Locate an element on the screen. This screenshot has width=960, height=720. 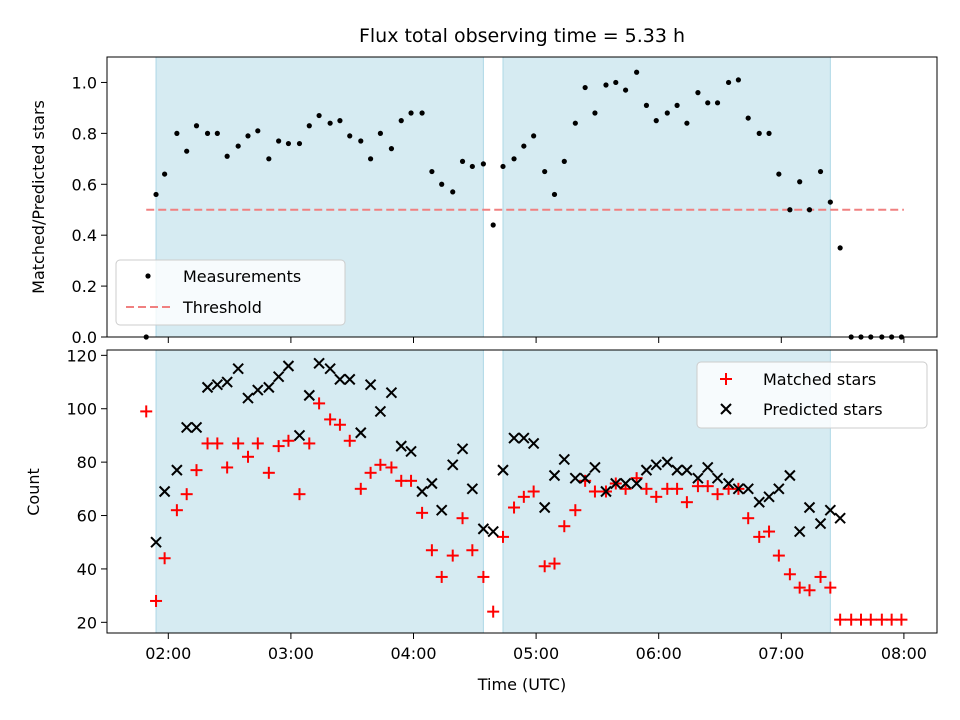
top-y-tick-label-2: 0.4 is located at coordinates (84, 235).